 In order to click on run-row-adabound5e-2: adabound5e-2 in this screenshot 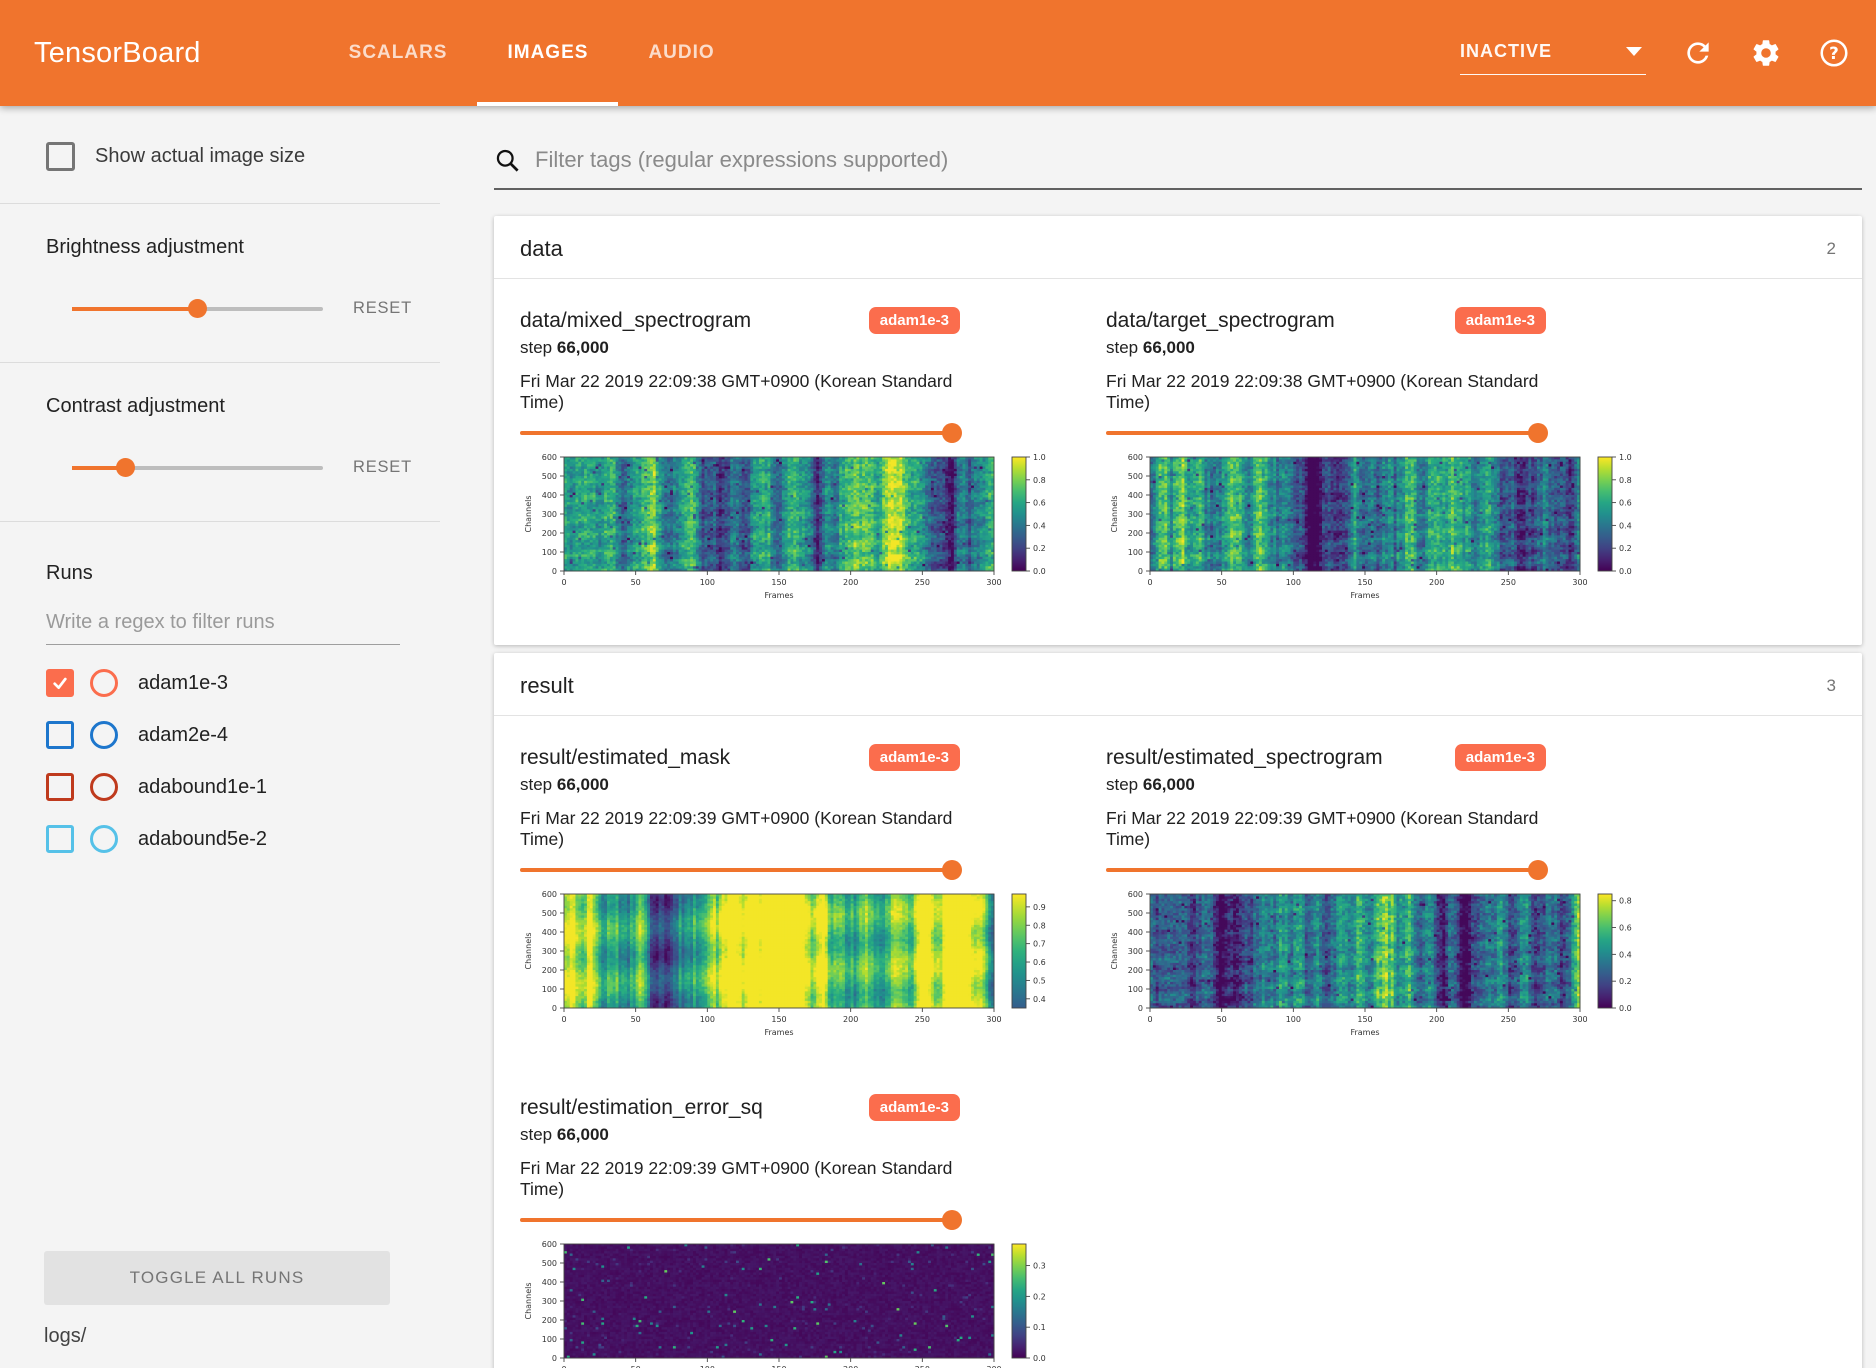, I will do `click(223, 839)`.